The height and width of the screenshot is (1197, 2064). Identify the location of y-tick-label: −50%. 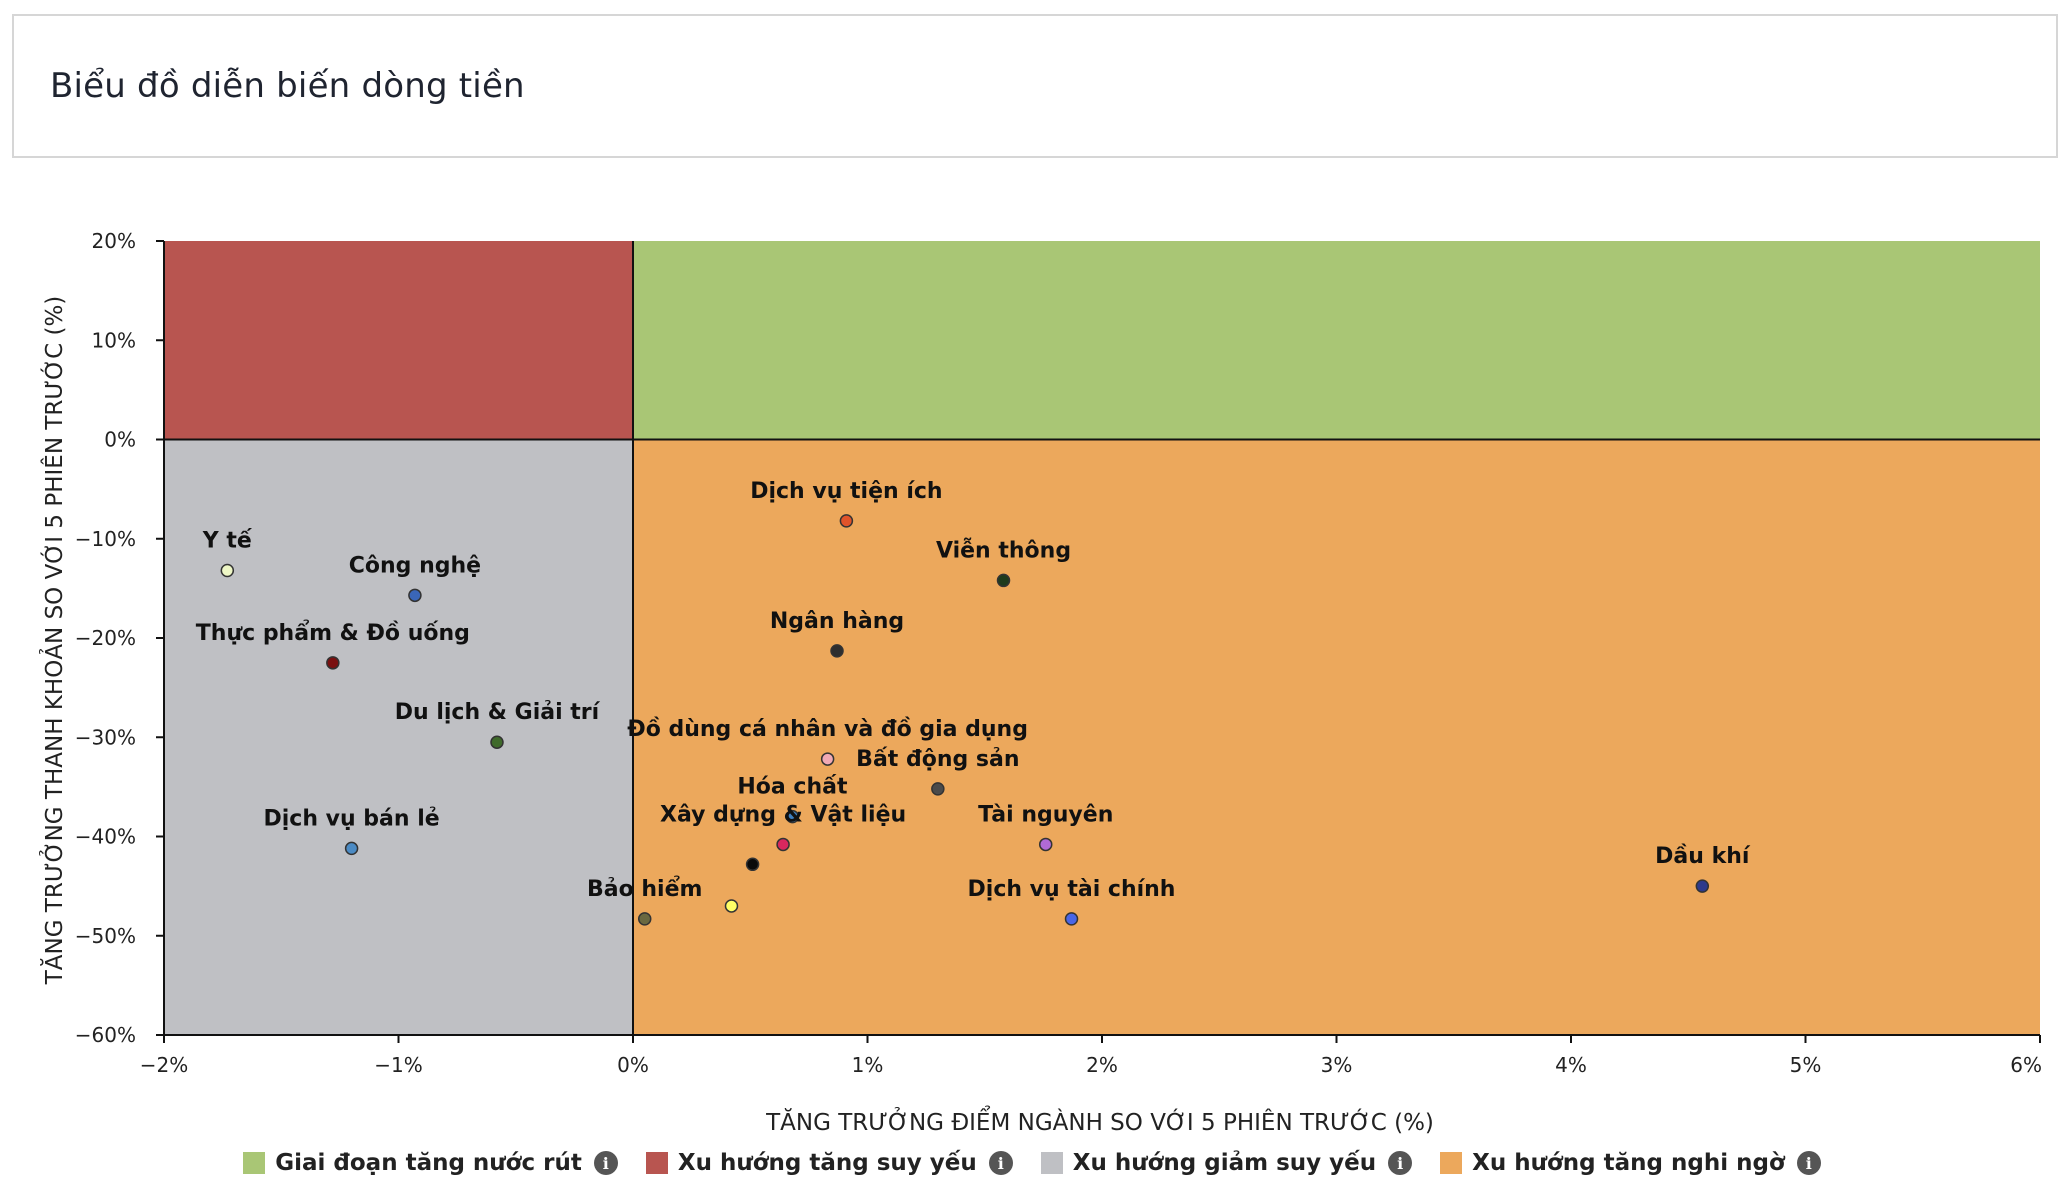
(105, 936).